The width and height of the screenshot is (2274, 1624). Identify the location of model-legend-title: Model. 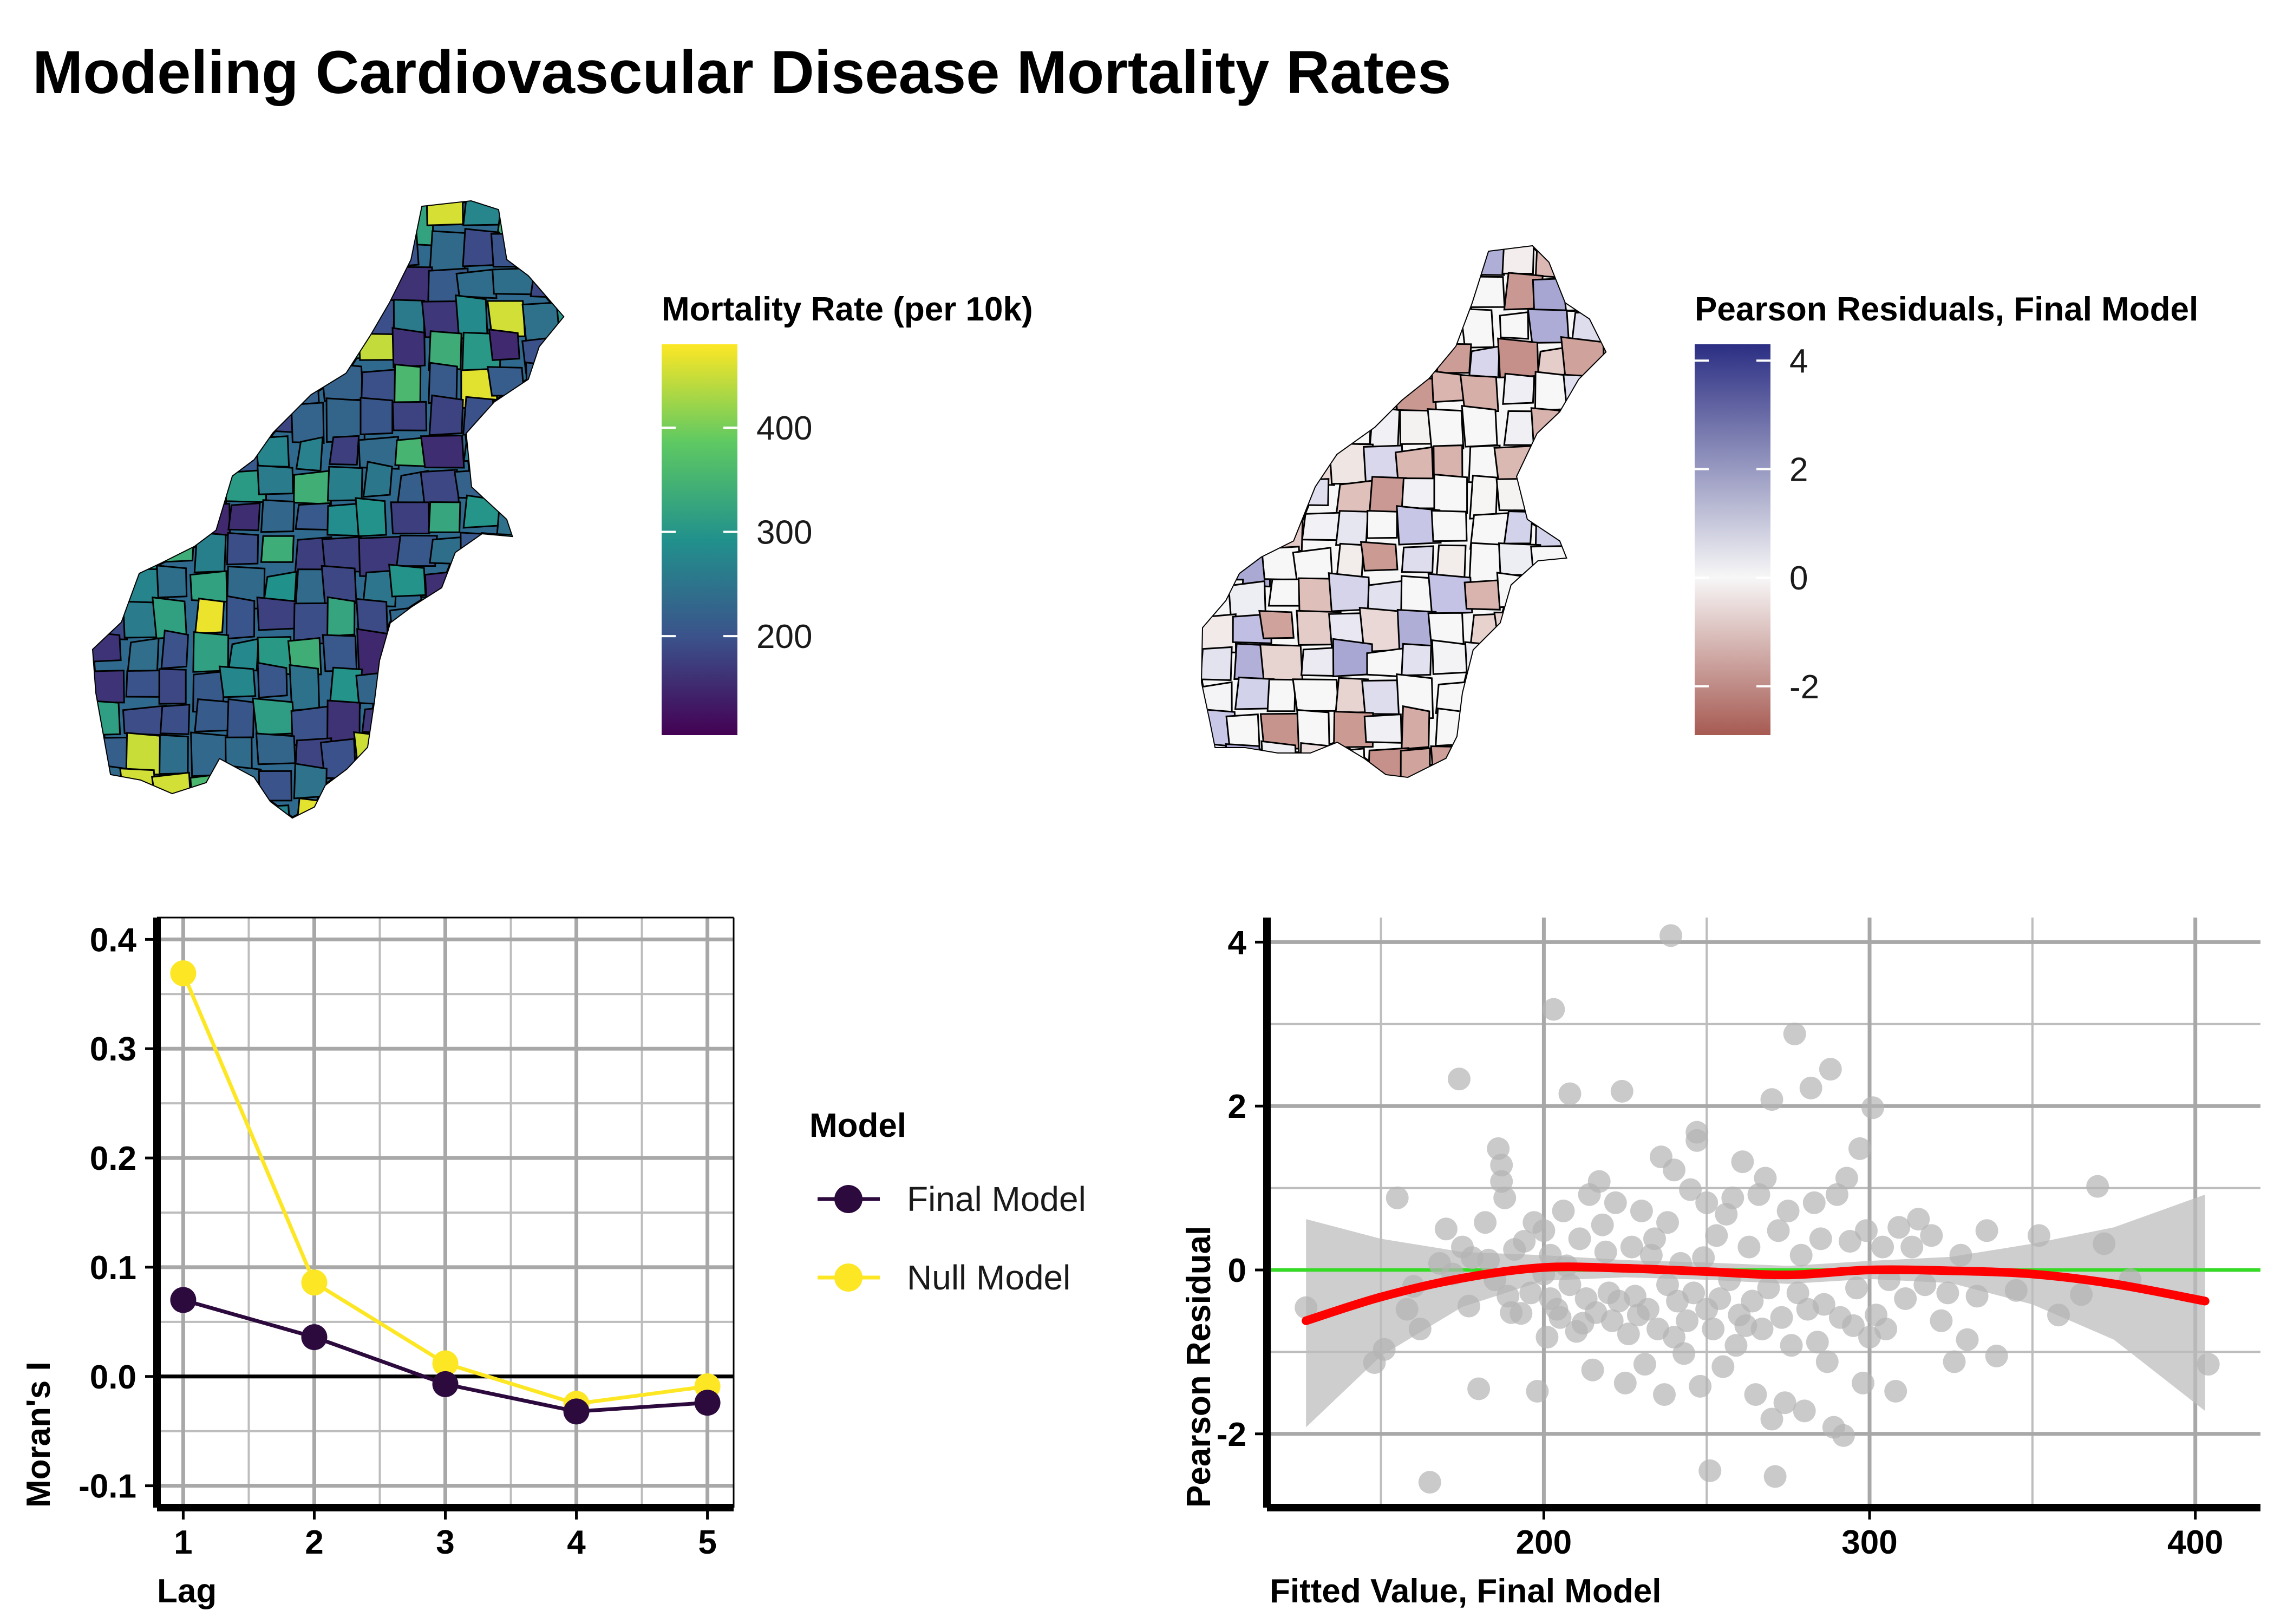
(858, 1126).